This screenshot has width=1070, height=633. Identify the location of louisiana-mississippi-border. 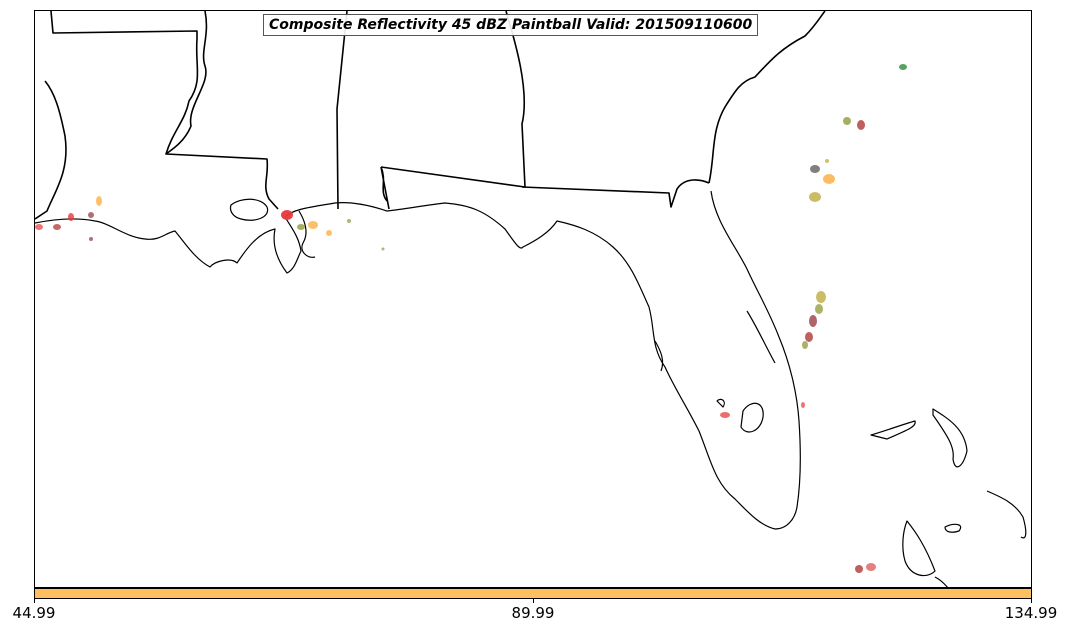
(124, 25).